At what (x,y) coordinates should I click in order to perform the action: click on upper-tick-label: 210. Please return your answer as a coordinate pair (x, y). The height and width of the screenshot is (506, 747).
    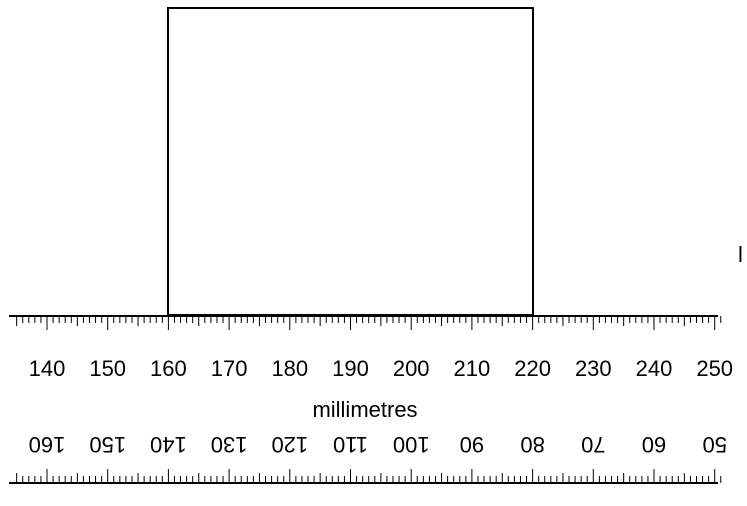
    Looking at the image, I should click on (472, 368).